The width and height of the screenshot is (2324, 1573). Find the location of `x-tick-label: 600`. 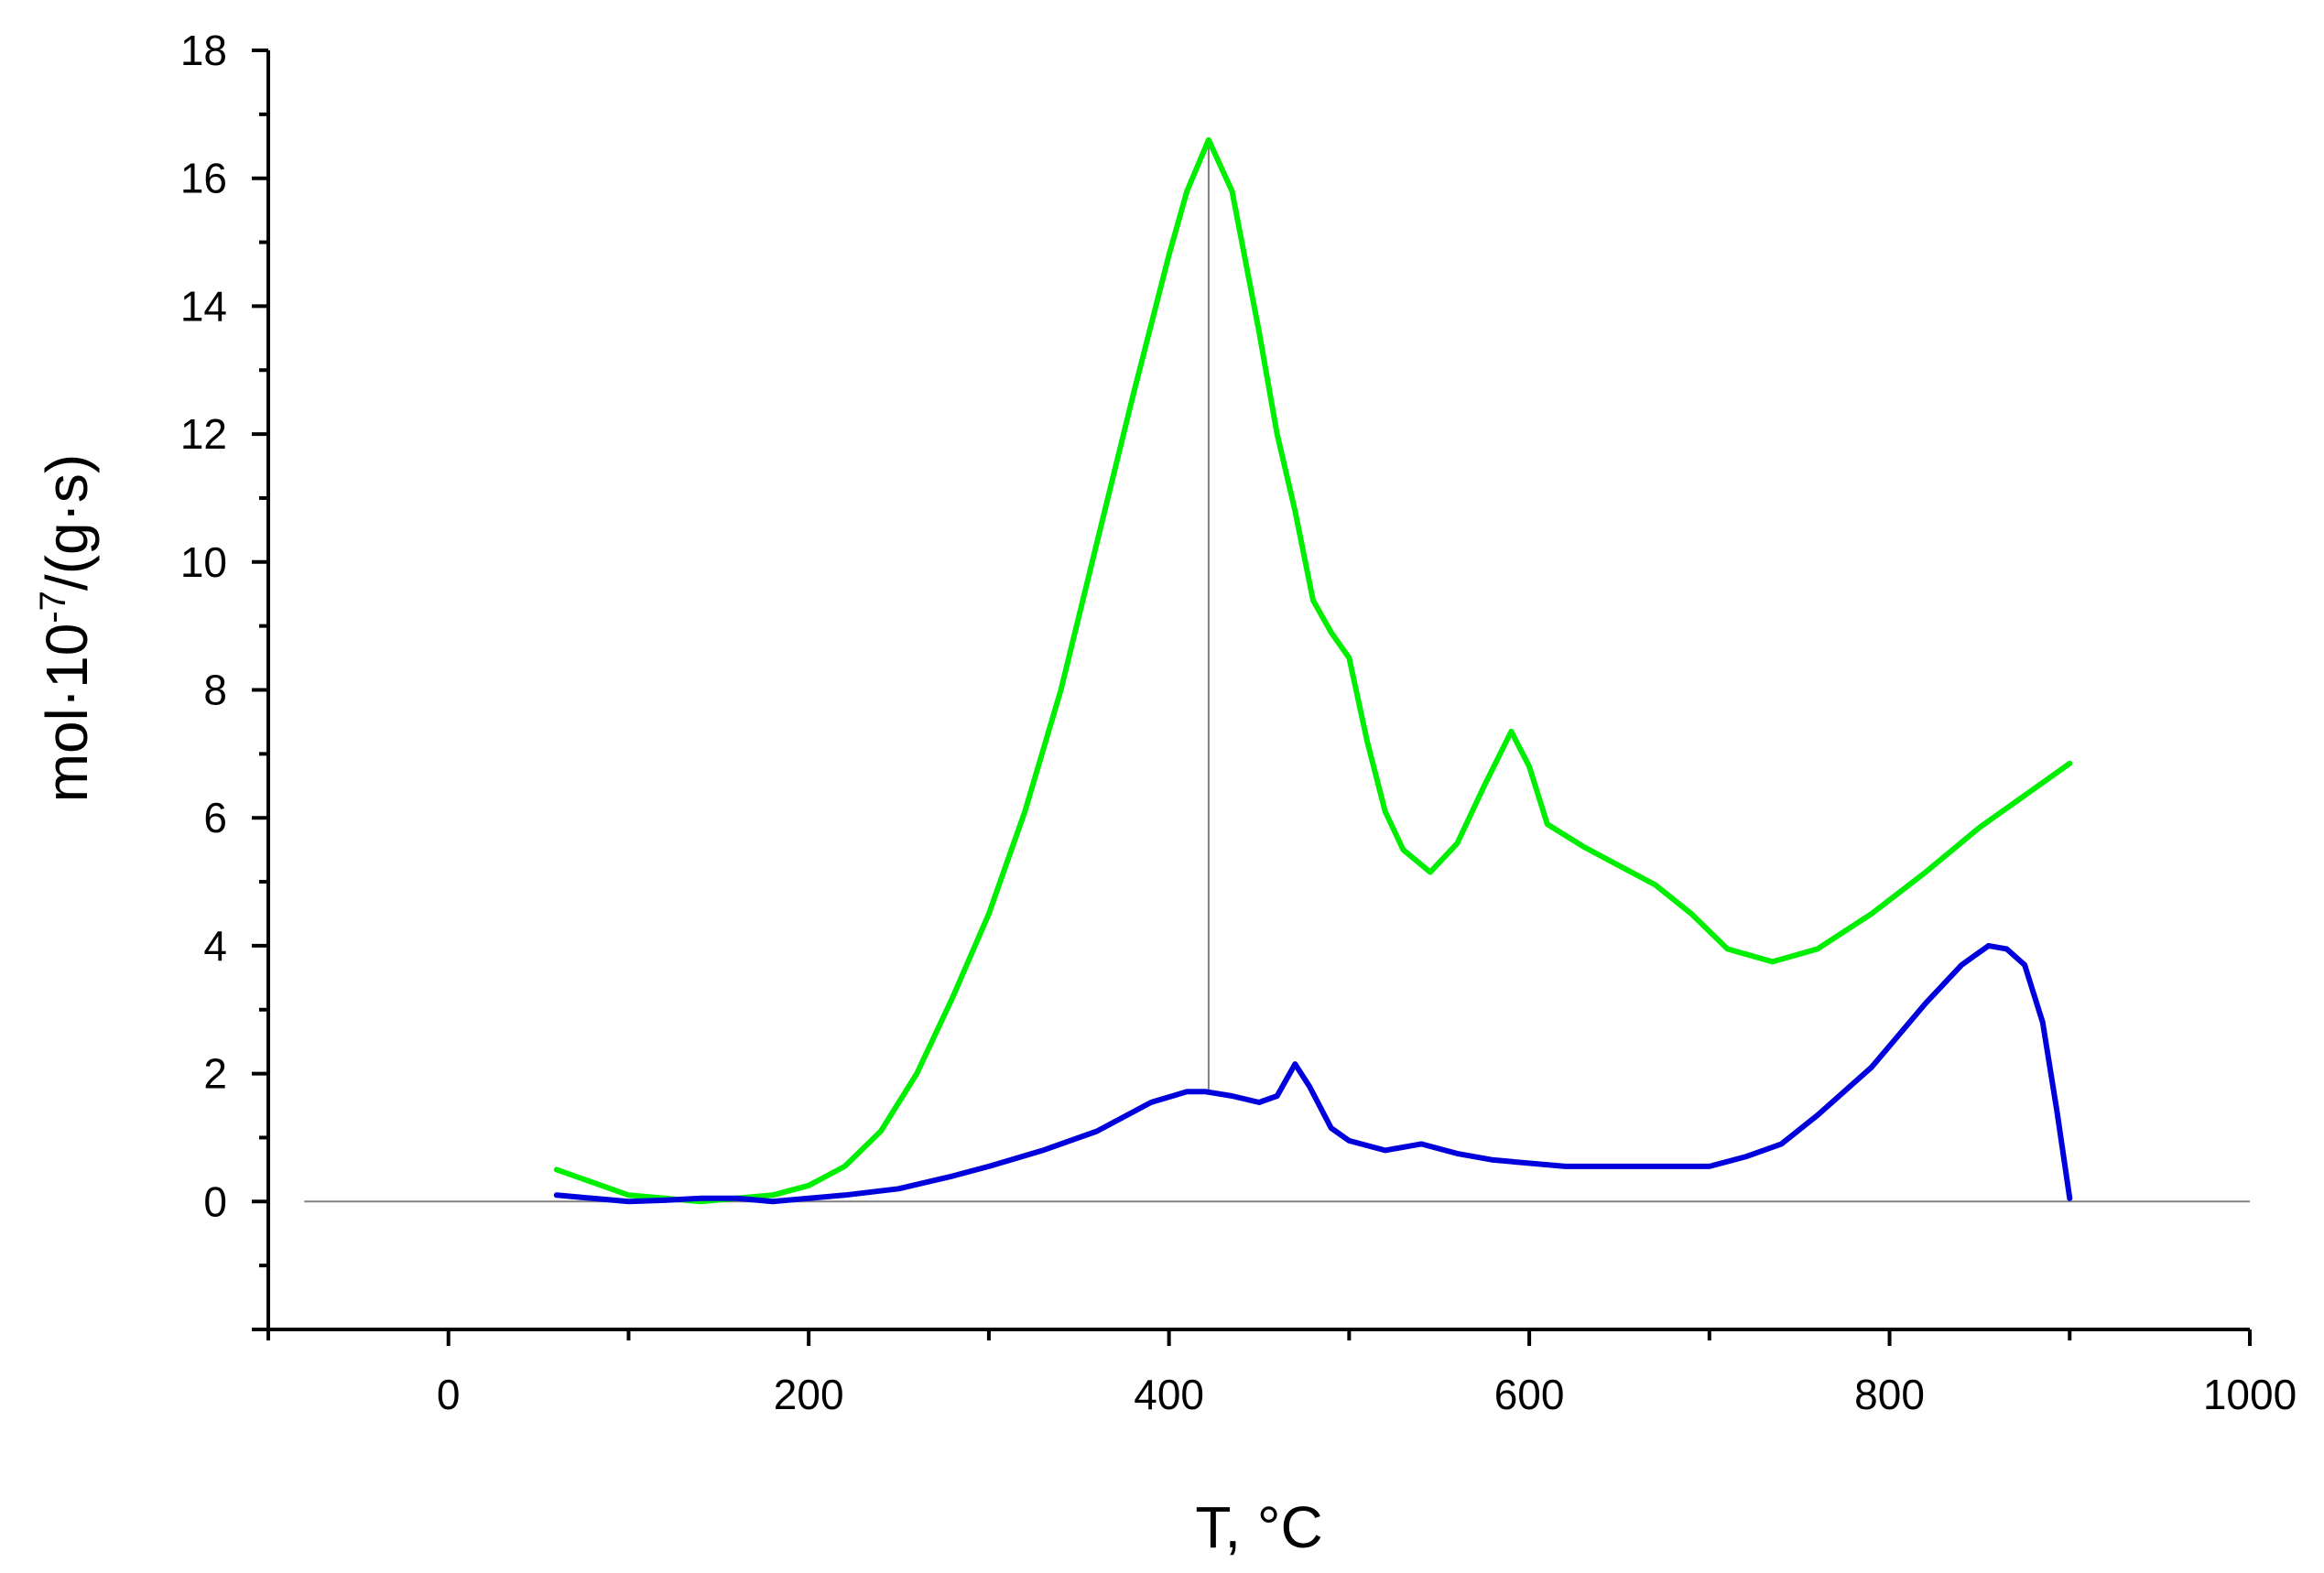

x-tick-label: 600 is located at coordinates (1529, 1394).